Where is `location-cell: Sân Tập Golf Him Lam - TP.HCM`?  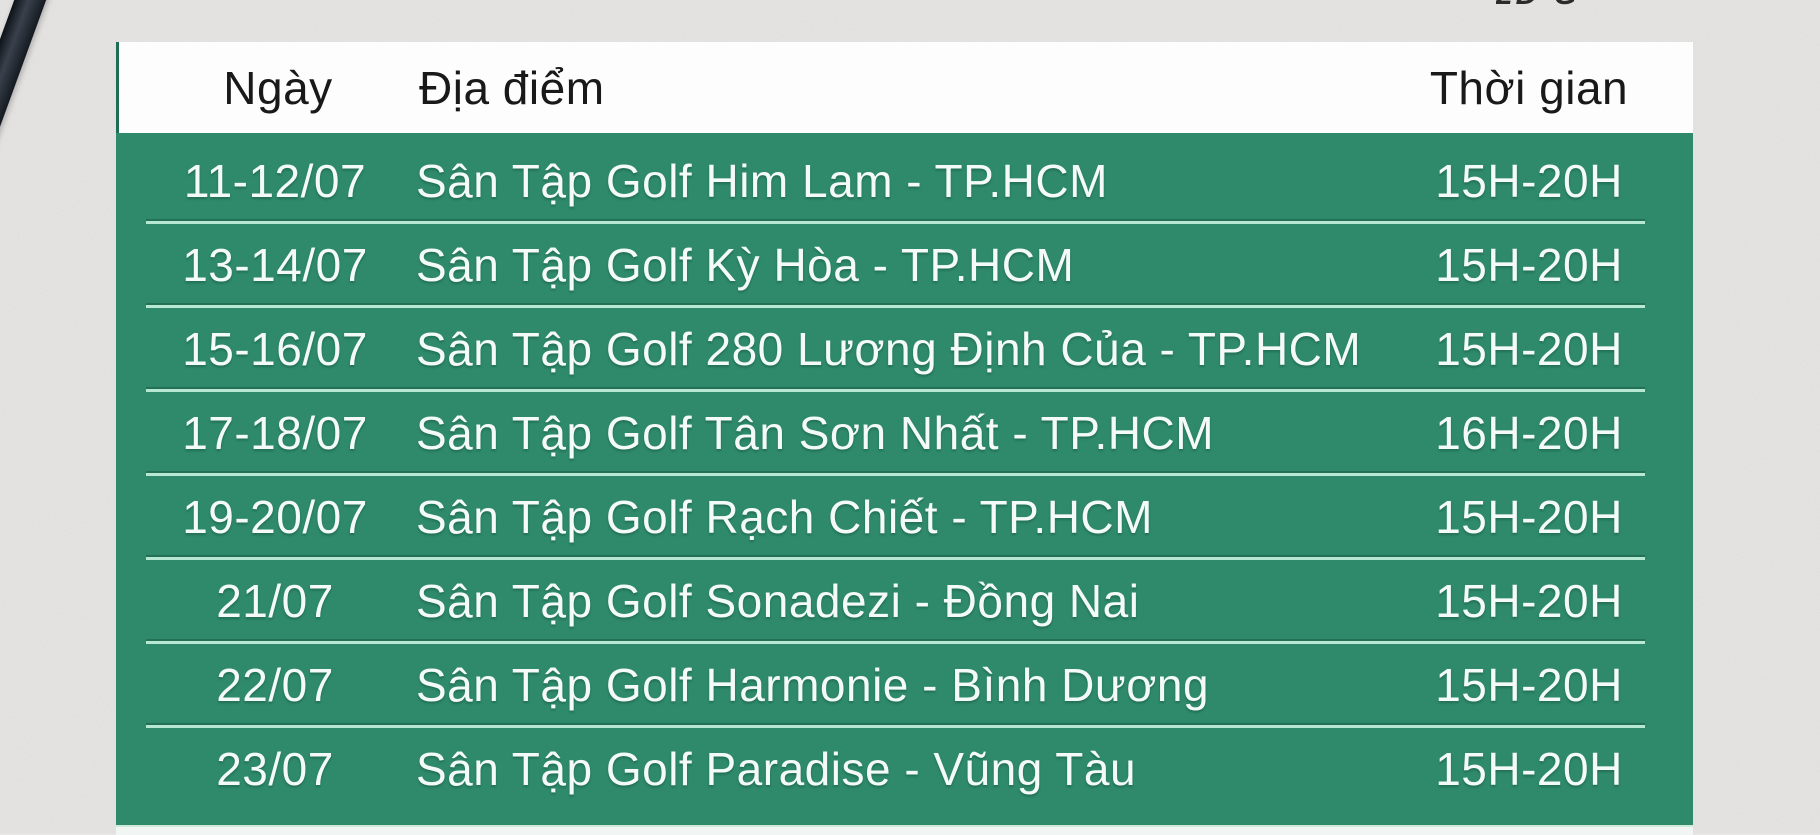
location-cell: Sân Tập Golf Him Lam - TP.HCM is located at coordinates (762, 181).